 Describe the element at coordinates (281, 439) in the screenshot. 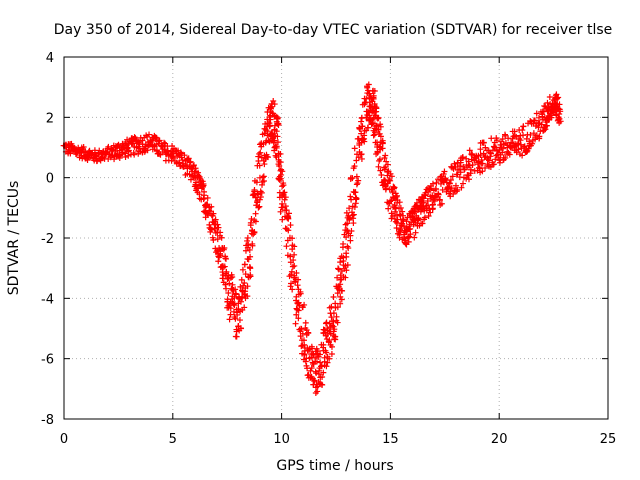

I see `x-tick-label: 10` at that location.